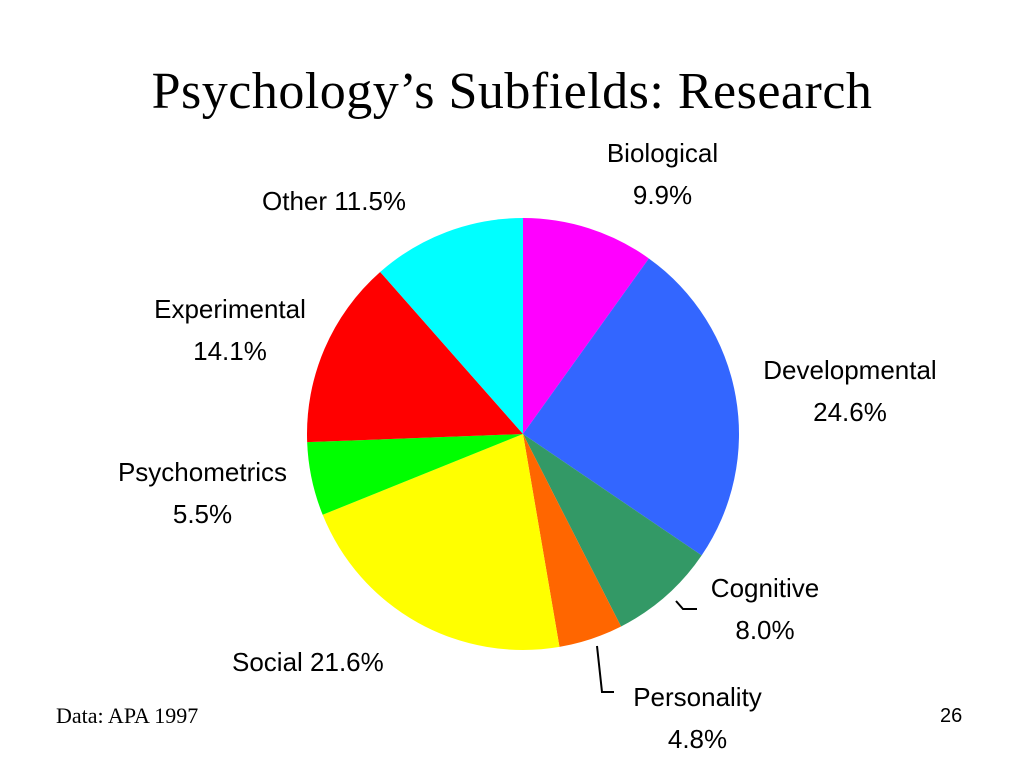 The width and height of the screenshot is (1024, 767). I want to click on label-value: 8.0%, so click(765, 630).